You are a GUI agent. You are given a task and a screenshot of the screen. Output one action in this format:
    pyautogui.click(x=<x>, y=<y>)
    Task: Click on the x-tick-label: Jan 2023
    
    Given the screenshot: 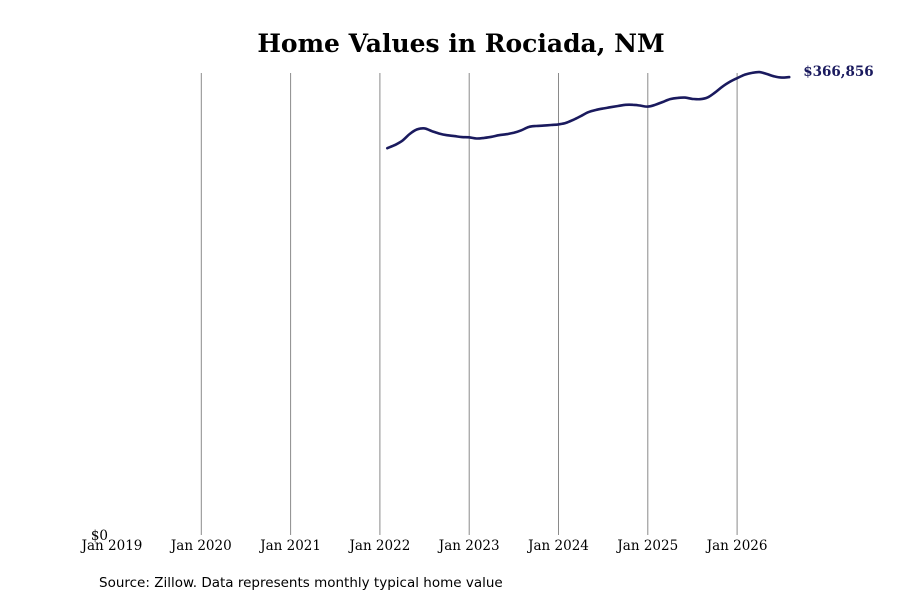 What is the action you would take?
    pyautogui.click(x=468, y=546)
    